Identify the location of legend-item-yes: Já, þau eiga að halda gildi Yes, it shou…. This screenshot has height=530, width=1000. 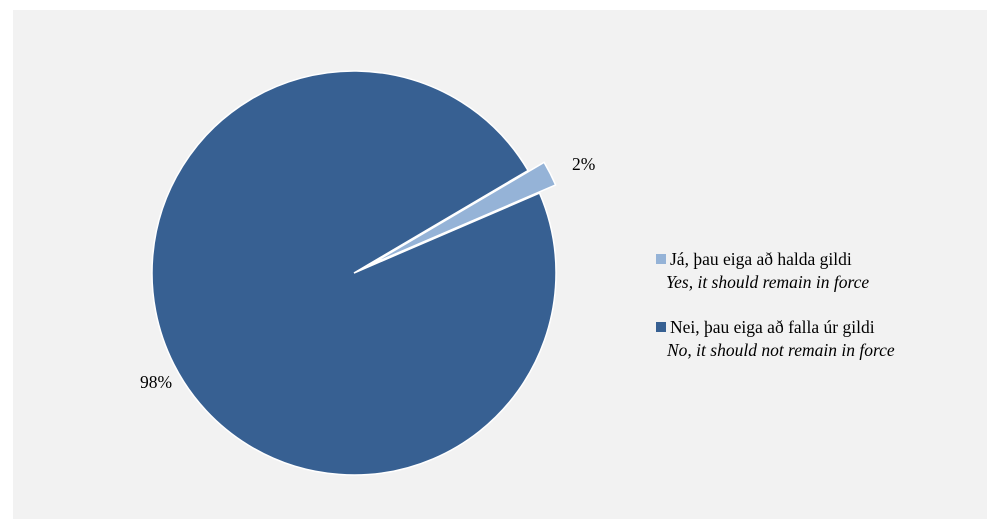
(821, 271).